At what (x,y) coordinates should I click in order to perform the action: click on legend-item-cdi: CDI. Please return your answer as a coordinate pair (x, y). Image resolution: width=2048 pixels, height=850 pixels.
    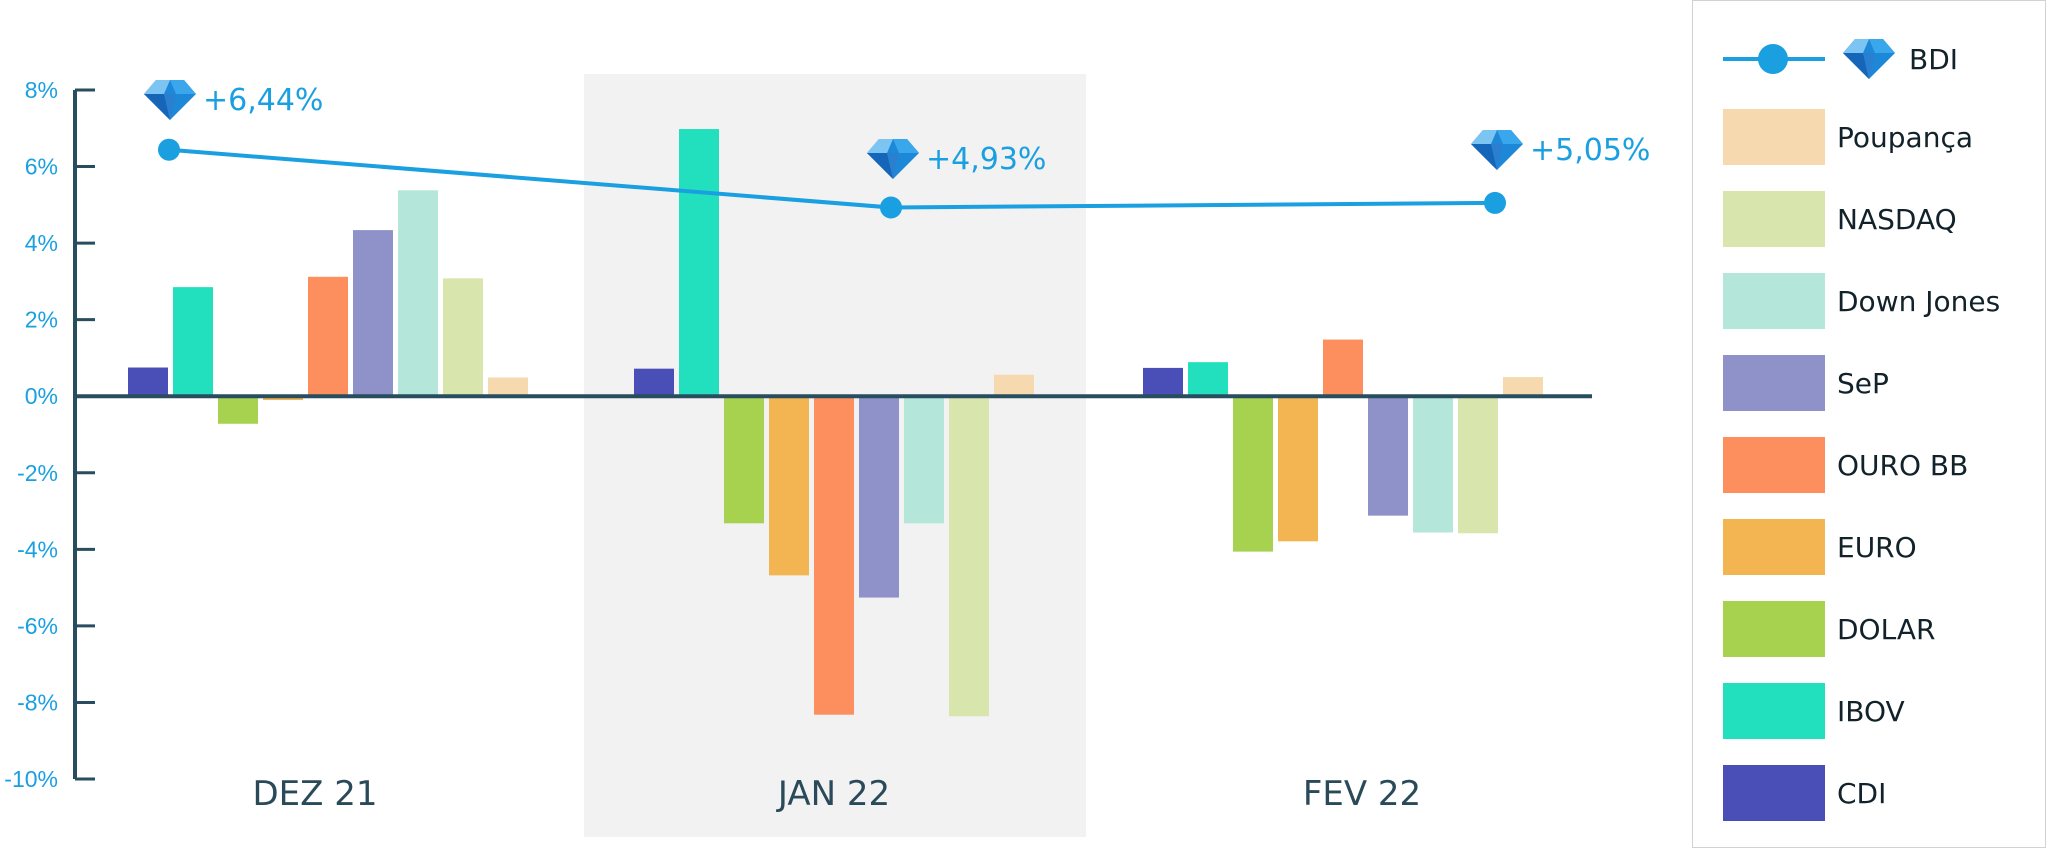
    Looking at the image, I should click on (1804, 793).